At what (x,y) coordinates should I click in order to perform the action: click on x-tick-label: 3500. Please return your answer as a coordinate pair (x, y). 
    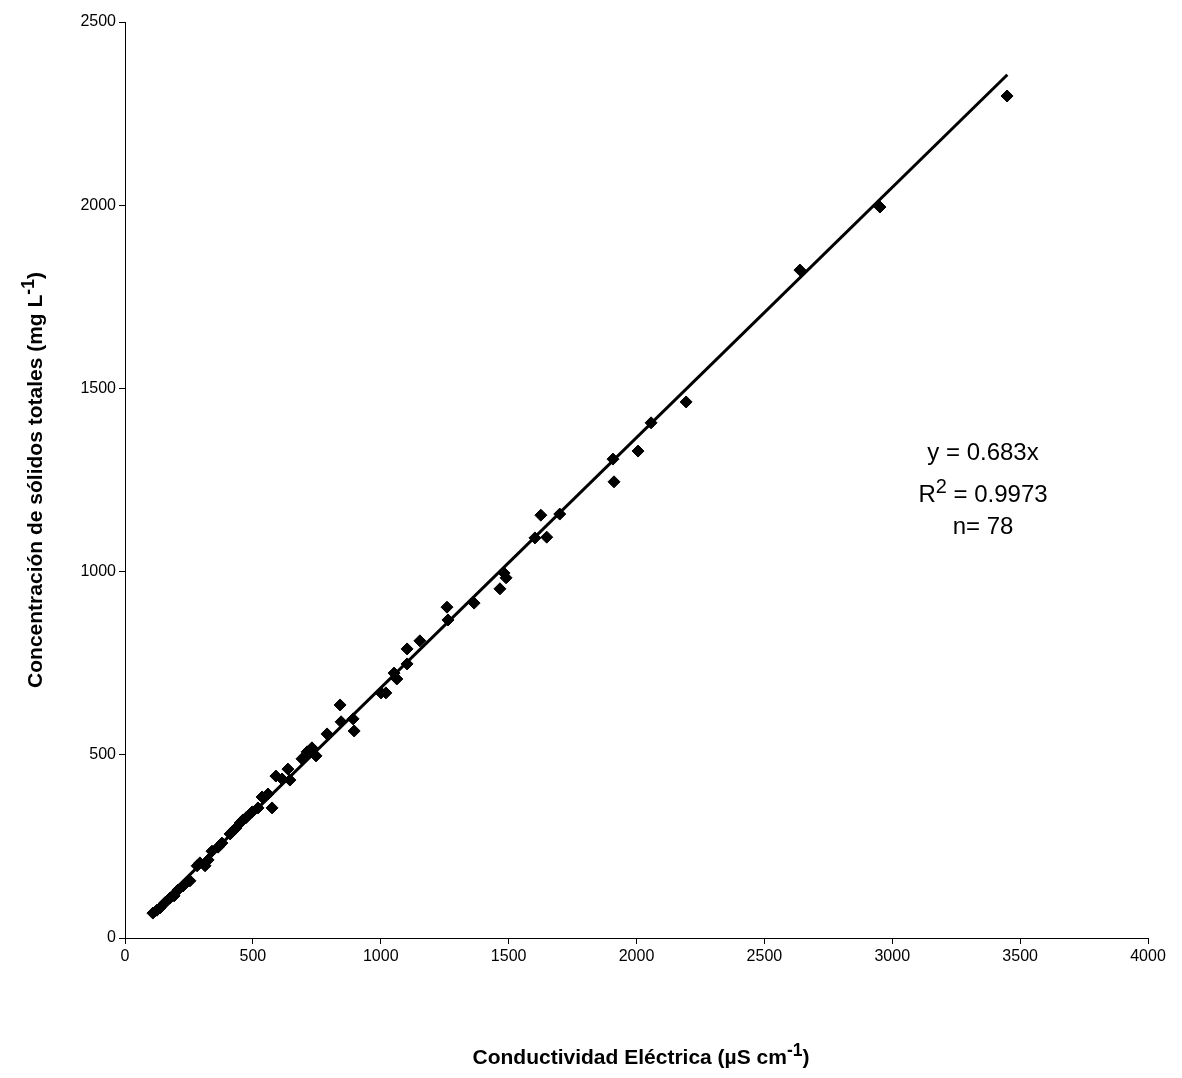
    Looking at the image, I should click on (1020, 956).